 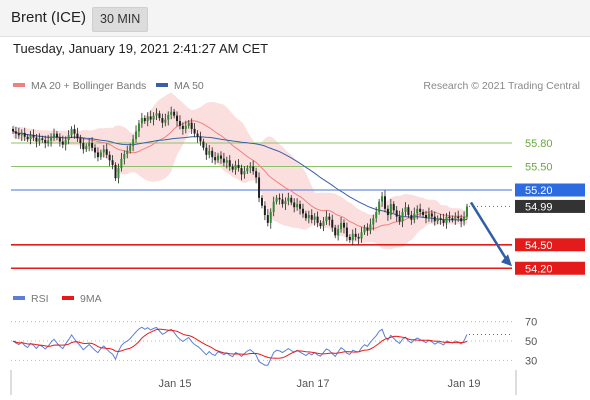 What do you see at coordinates (120, 19) in the screenshot?
I see `timeframe-badge: 30 MIN` at bounding box center [120, 19].